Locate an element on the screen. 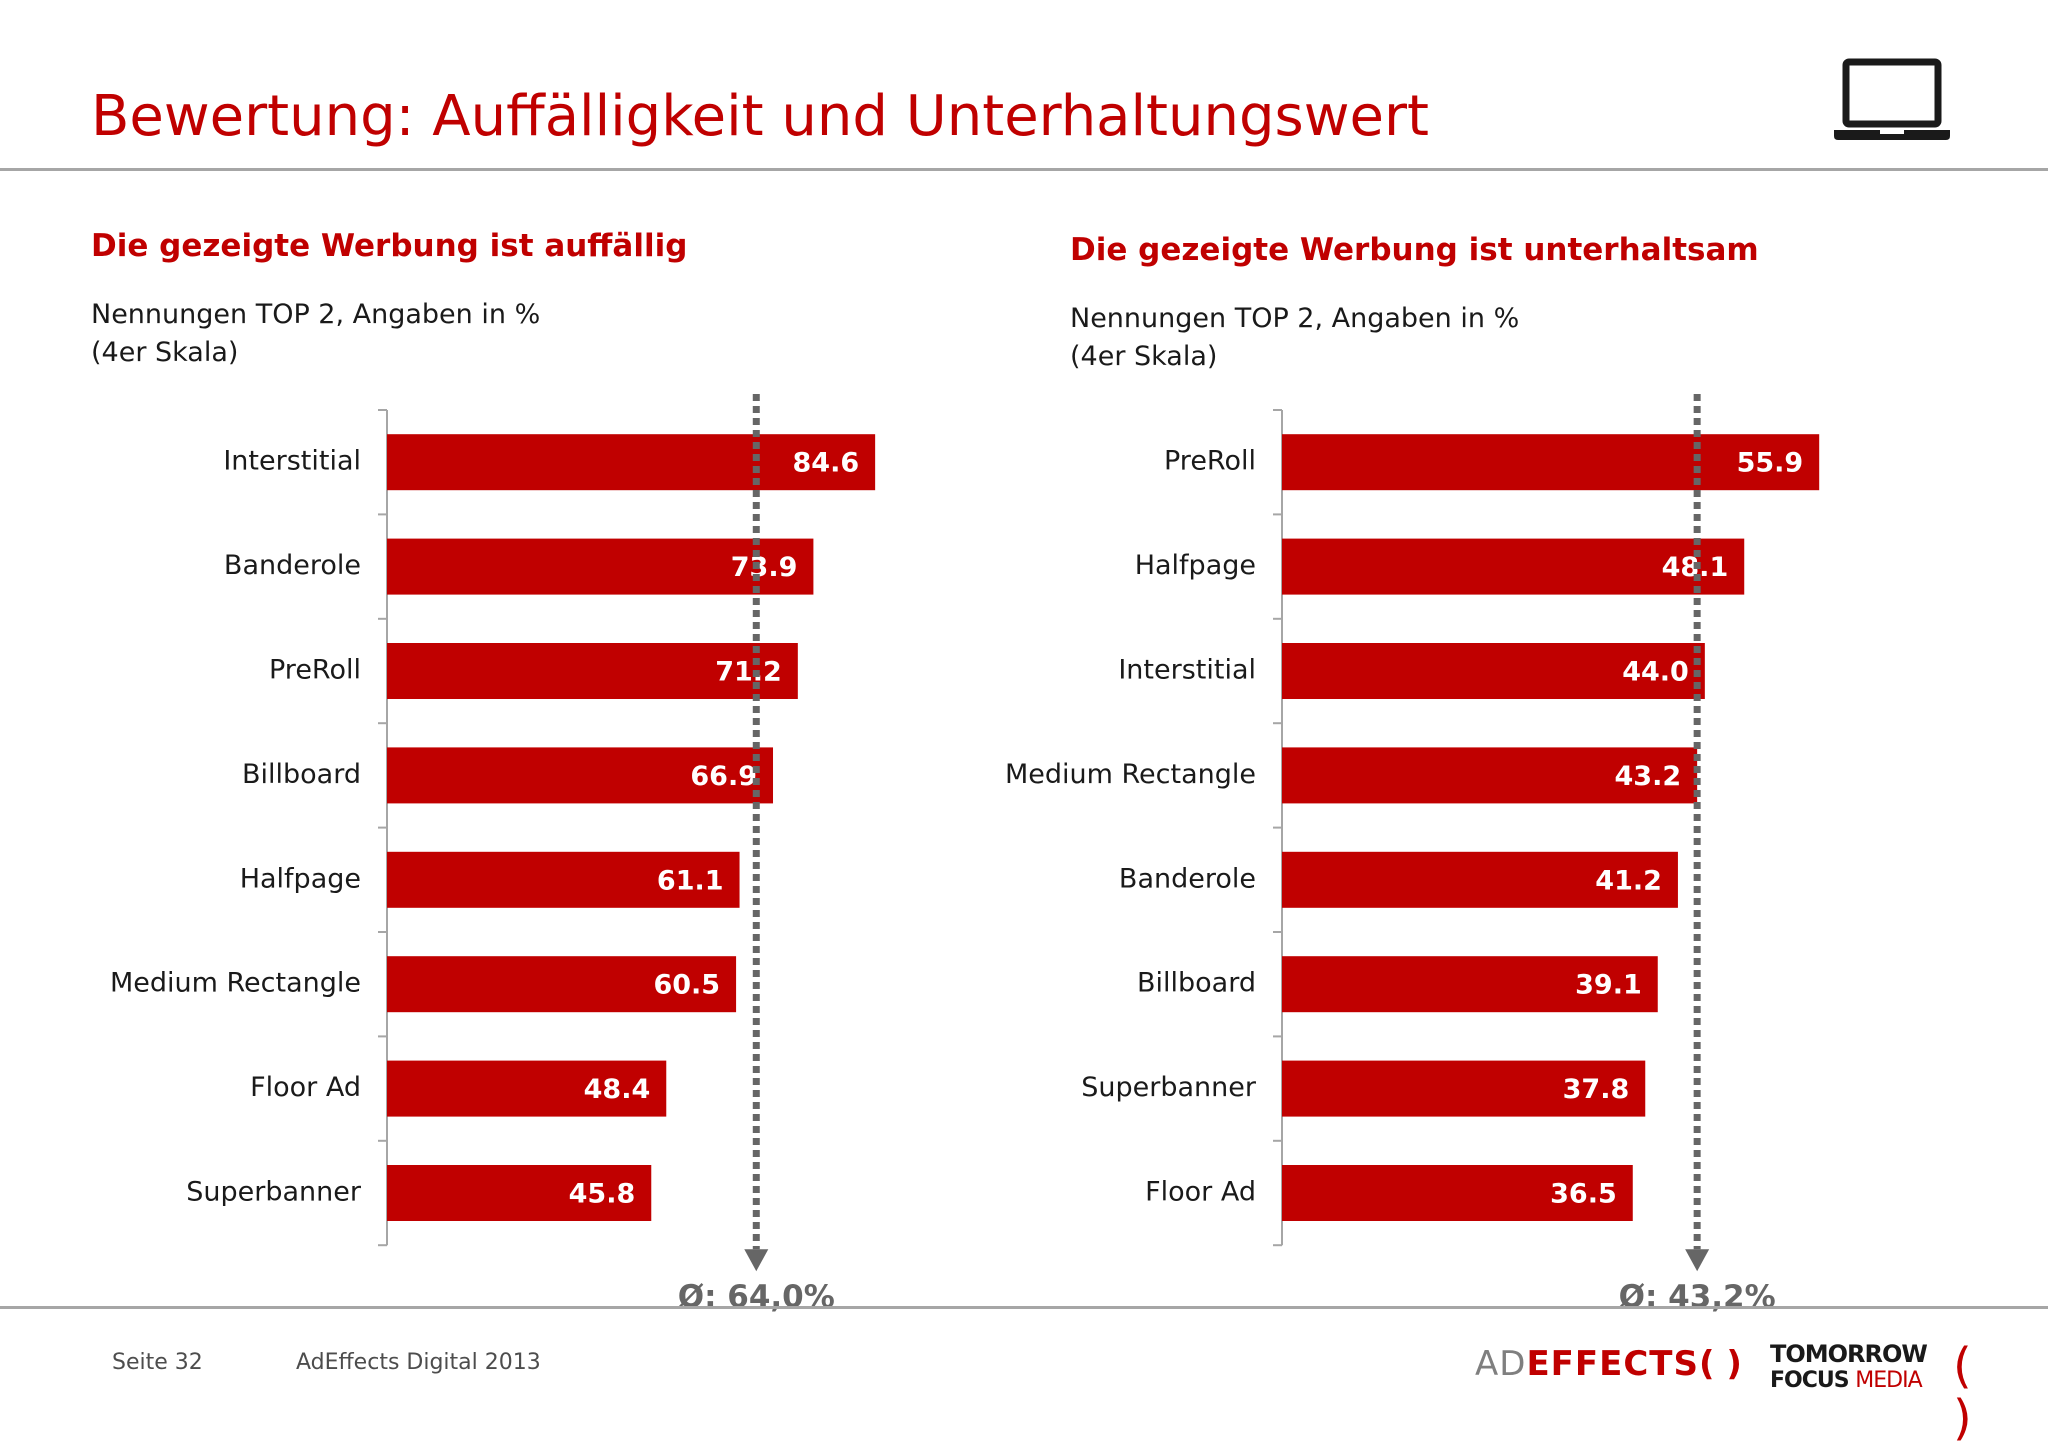 This screenshot has width=2048, height=1446. tfm-logo-paren: ( ) is located at coordinates (1962, 1392).